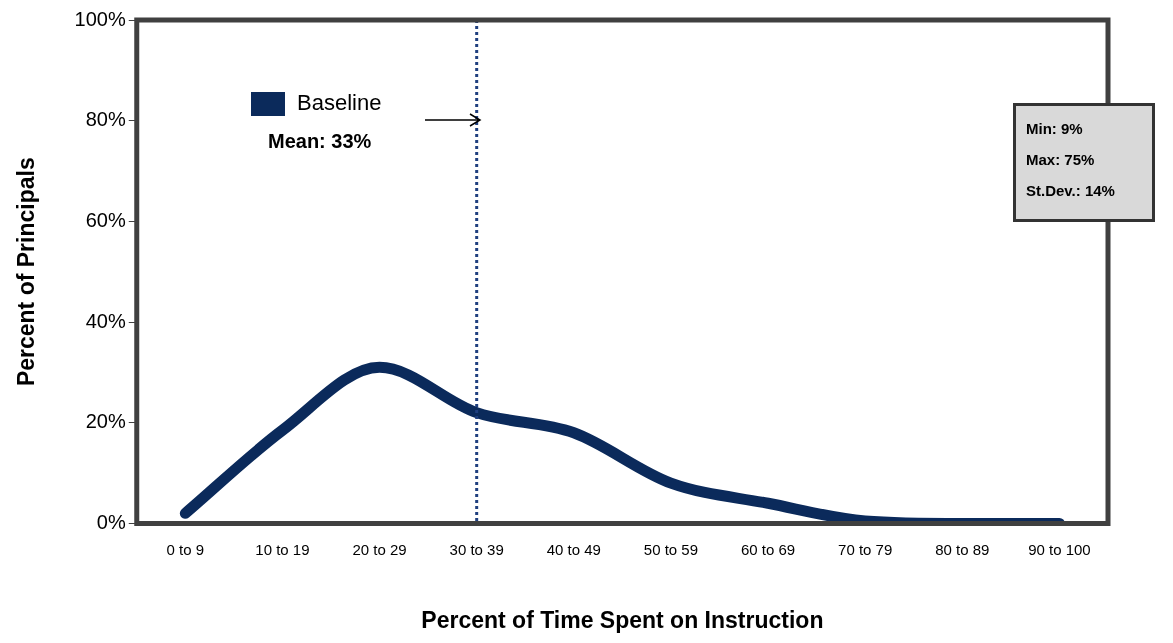 The image size is (1173, 643). I want to click on y-tick-label: 100%, so click(100, 18).